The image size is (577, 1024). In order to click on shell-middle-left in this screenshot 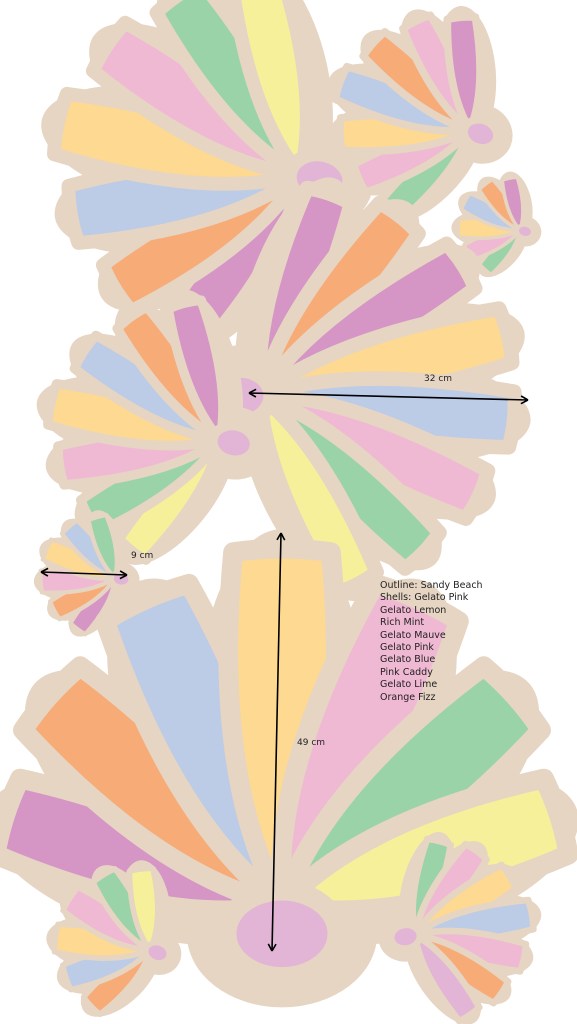, I will do `click(155, 427)`.